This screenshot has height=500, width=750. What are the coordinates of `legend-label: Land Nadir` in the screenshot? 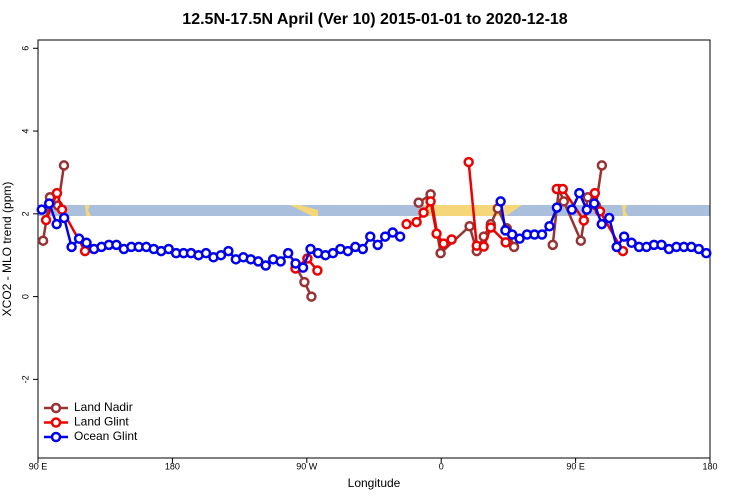 It's located at (103, 407).